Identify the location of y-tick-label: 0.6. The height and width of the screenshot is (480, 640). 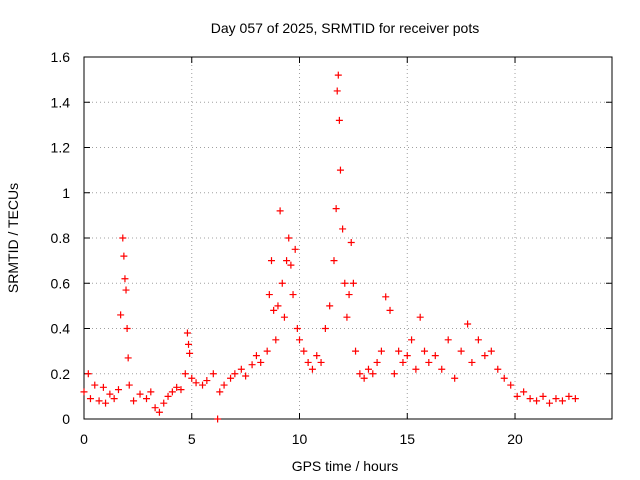
(61, 283).